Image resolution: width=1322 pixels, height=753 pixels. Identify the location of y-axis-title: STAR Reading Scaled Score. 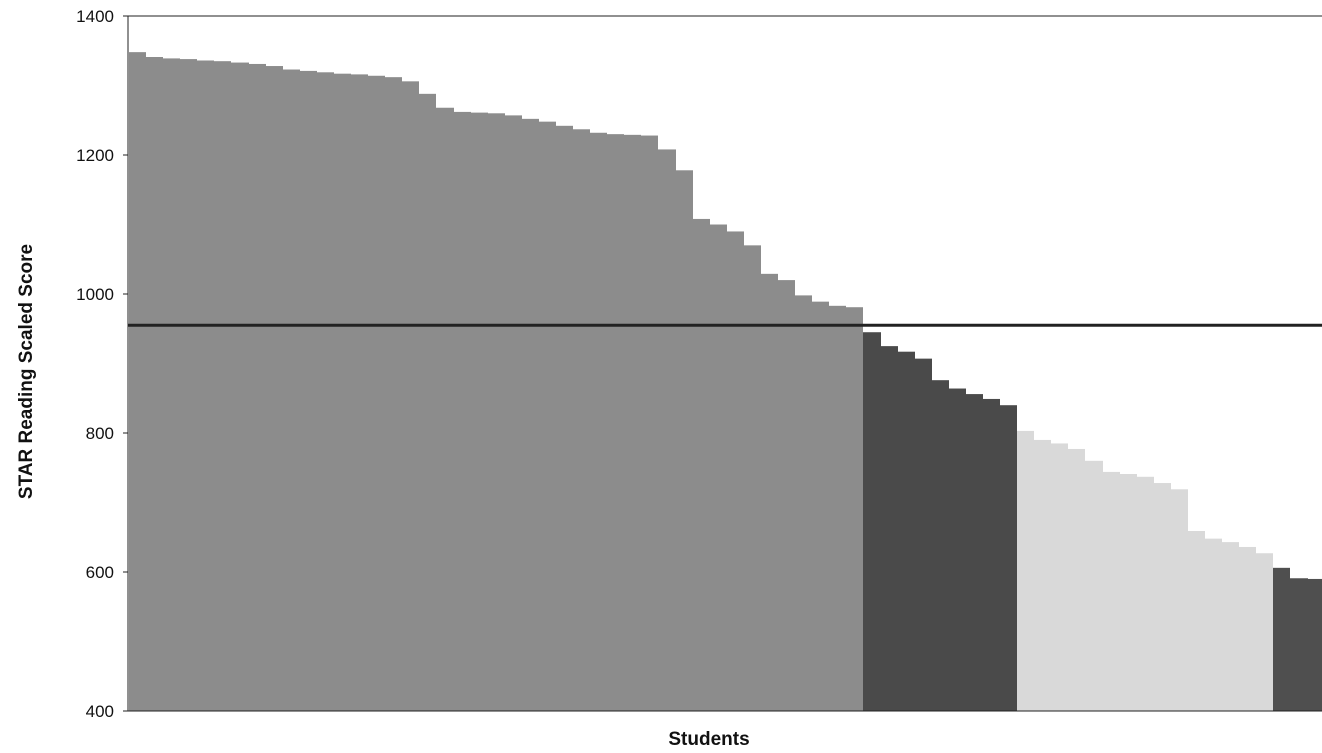
(26, 371).